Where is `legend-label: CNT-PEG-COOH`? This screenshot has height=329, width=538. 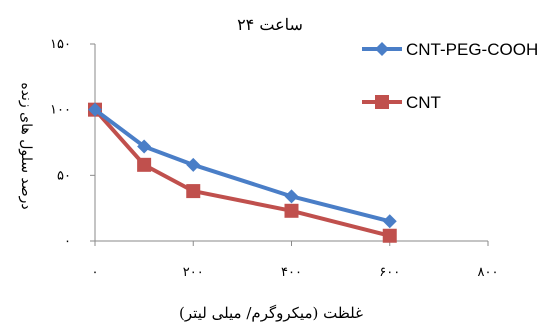 legend-label: CNT-PEG-COOH is located at coordinates (472, 49).